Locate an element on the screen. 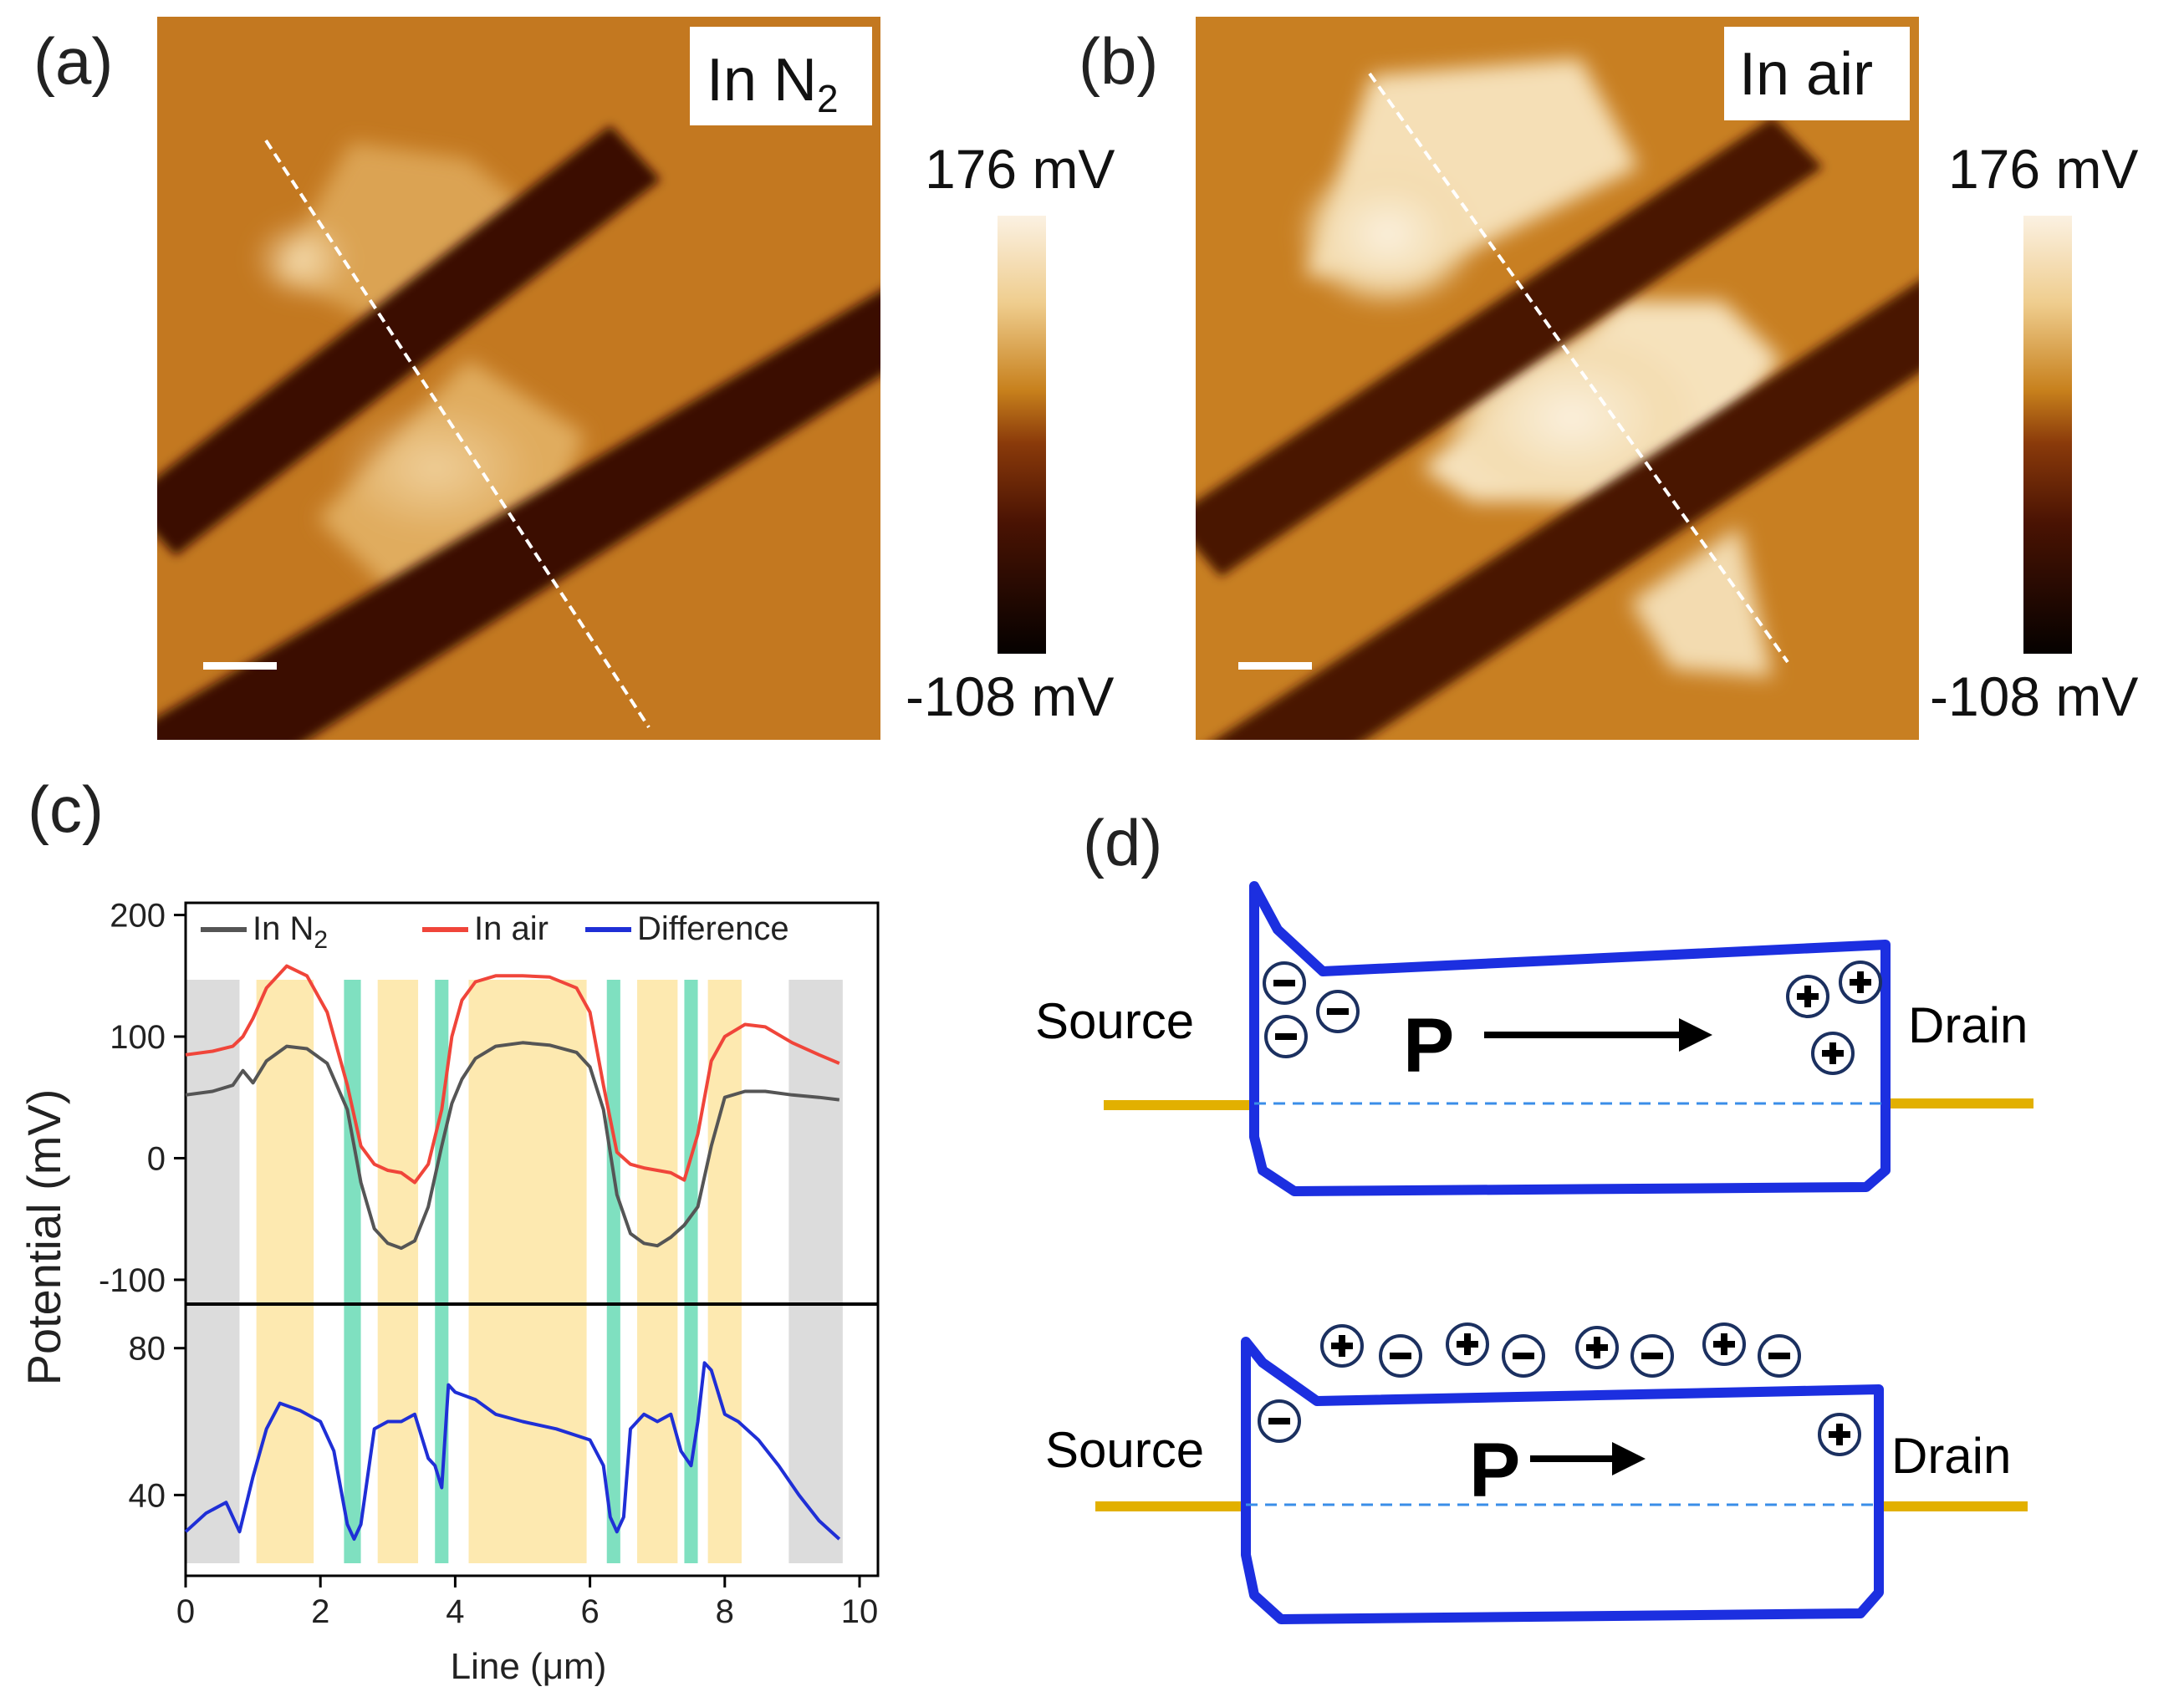 The width and height of the screenshot is (2184, 1697). x-tick-label: 10 is located at coordinates (860, 1611).